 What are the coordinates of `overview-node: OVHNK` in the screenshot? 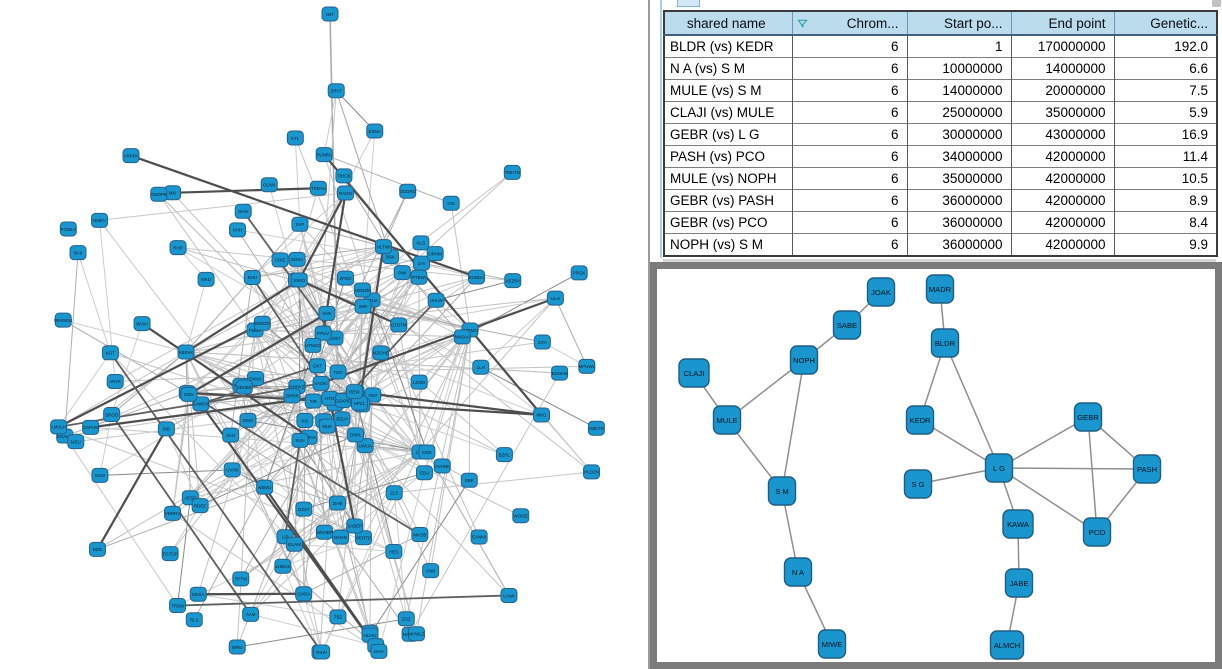 It's located at (442, 466).